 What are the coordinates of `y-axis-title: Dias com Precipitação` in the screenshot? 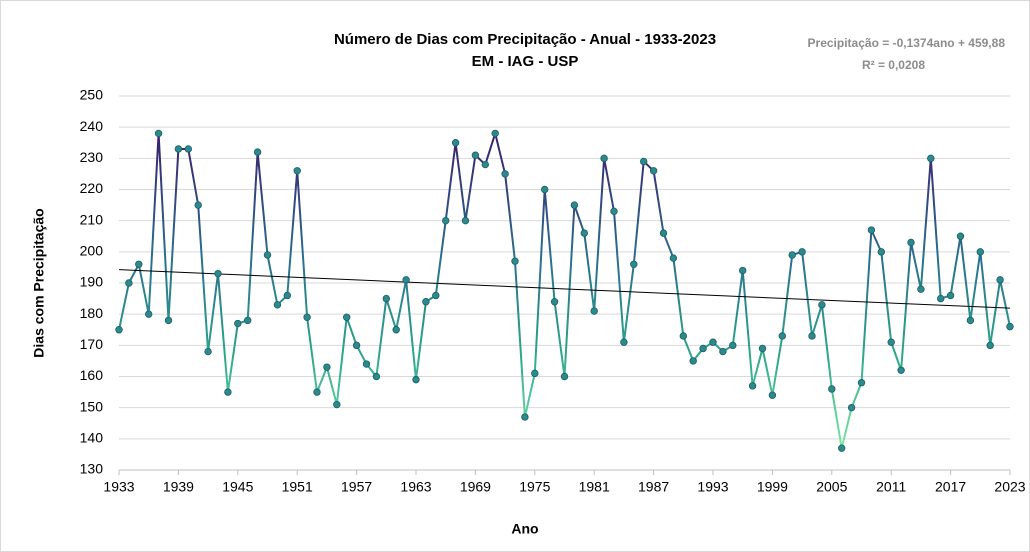 It's located at (39, 282).